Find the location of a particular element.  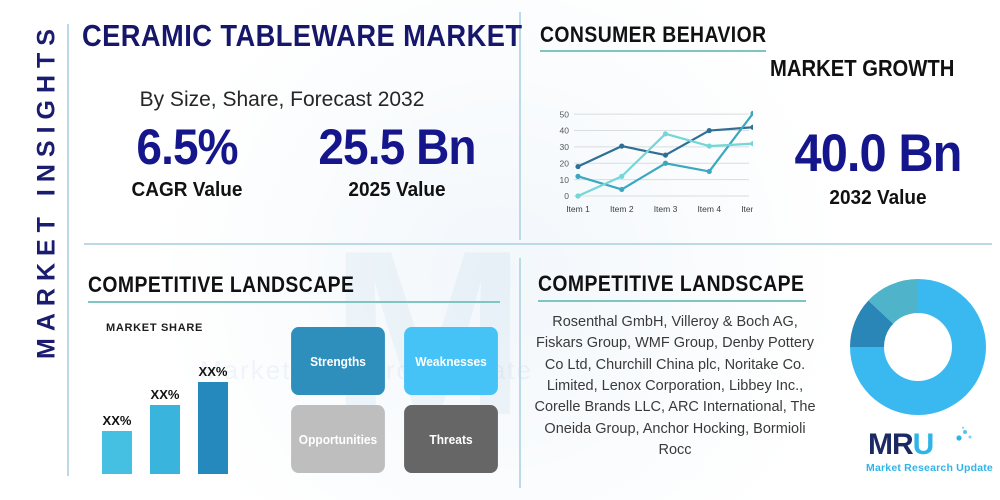

chart-x-tick-label: Item 3 is located at coordinates (666, 209).